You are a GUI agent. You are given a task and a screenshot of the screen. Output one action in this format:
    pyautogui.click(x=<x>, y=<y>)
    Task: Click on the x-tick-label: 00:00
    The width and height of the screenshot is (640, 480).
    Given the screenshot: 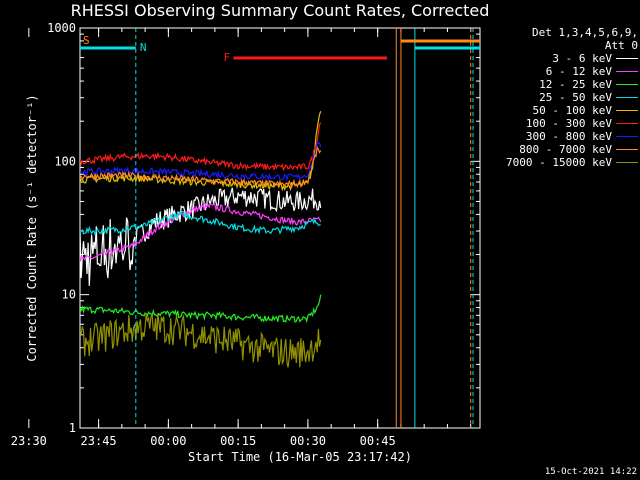 What is the action you would take?
    pyautogui.click(x=168, y=441)
    